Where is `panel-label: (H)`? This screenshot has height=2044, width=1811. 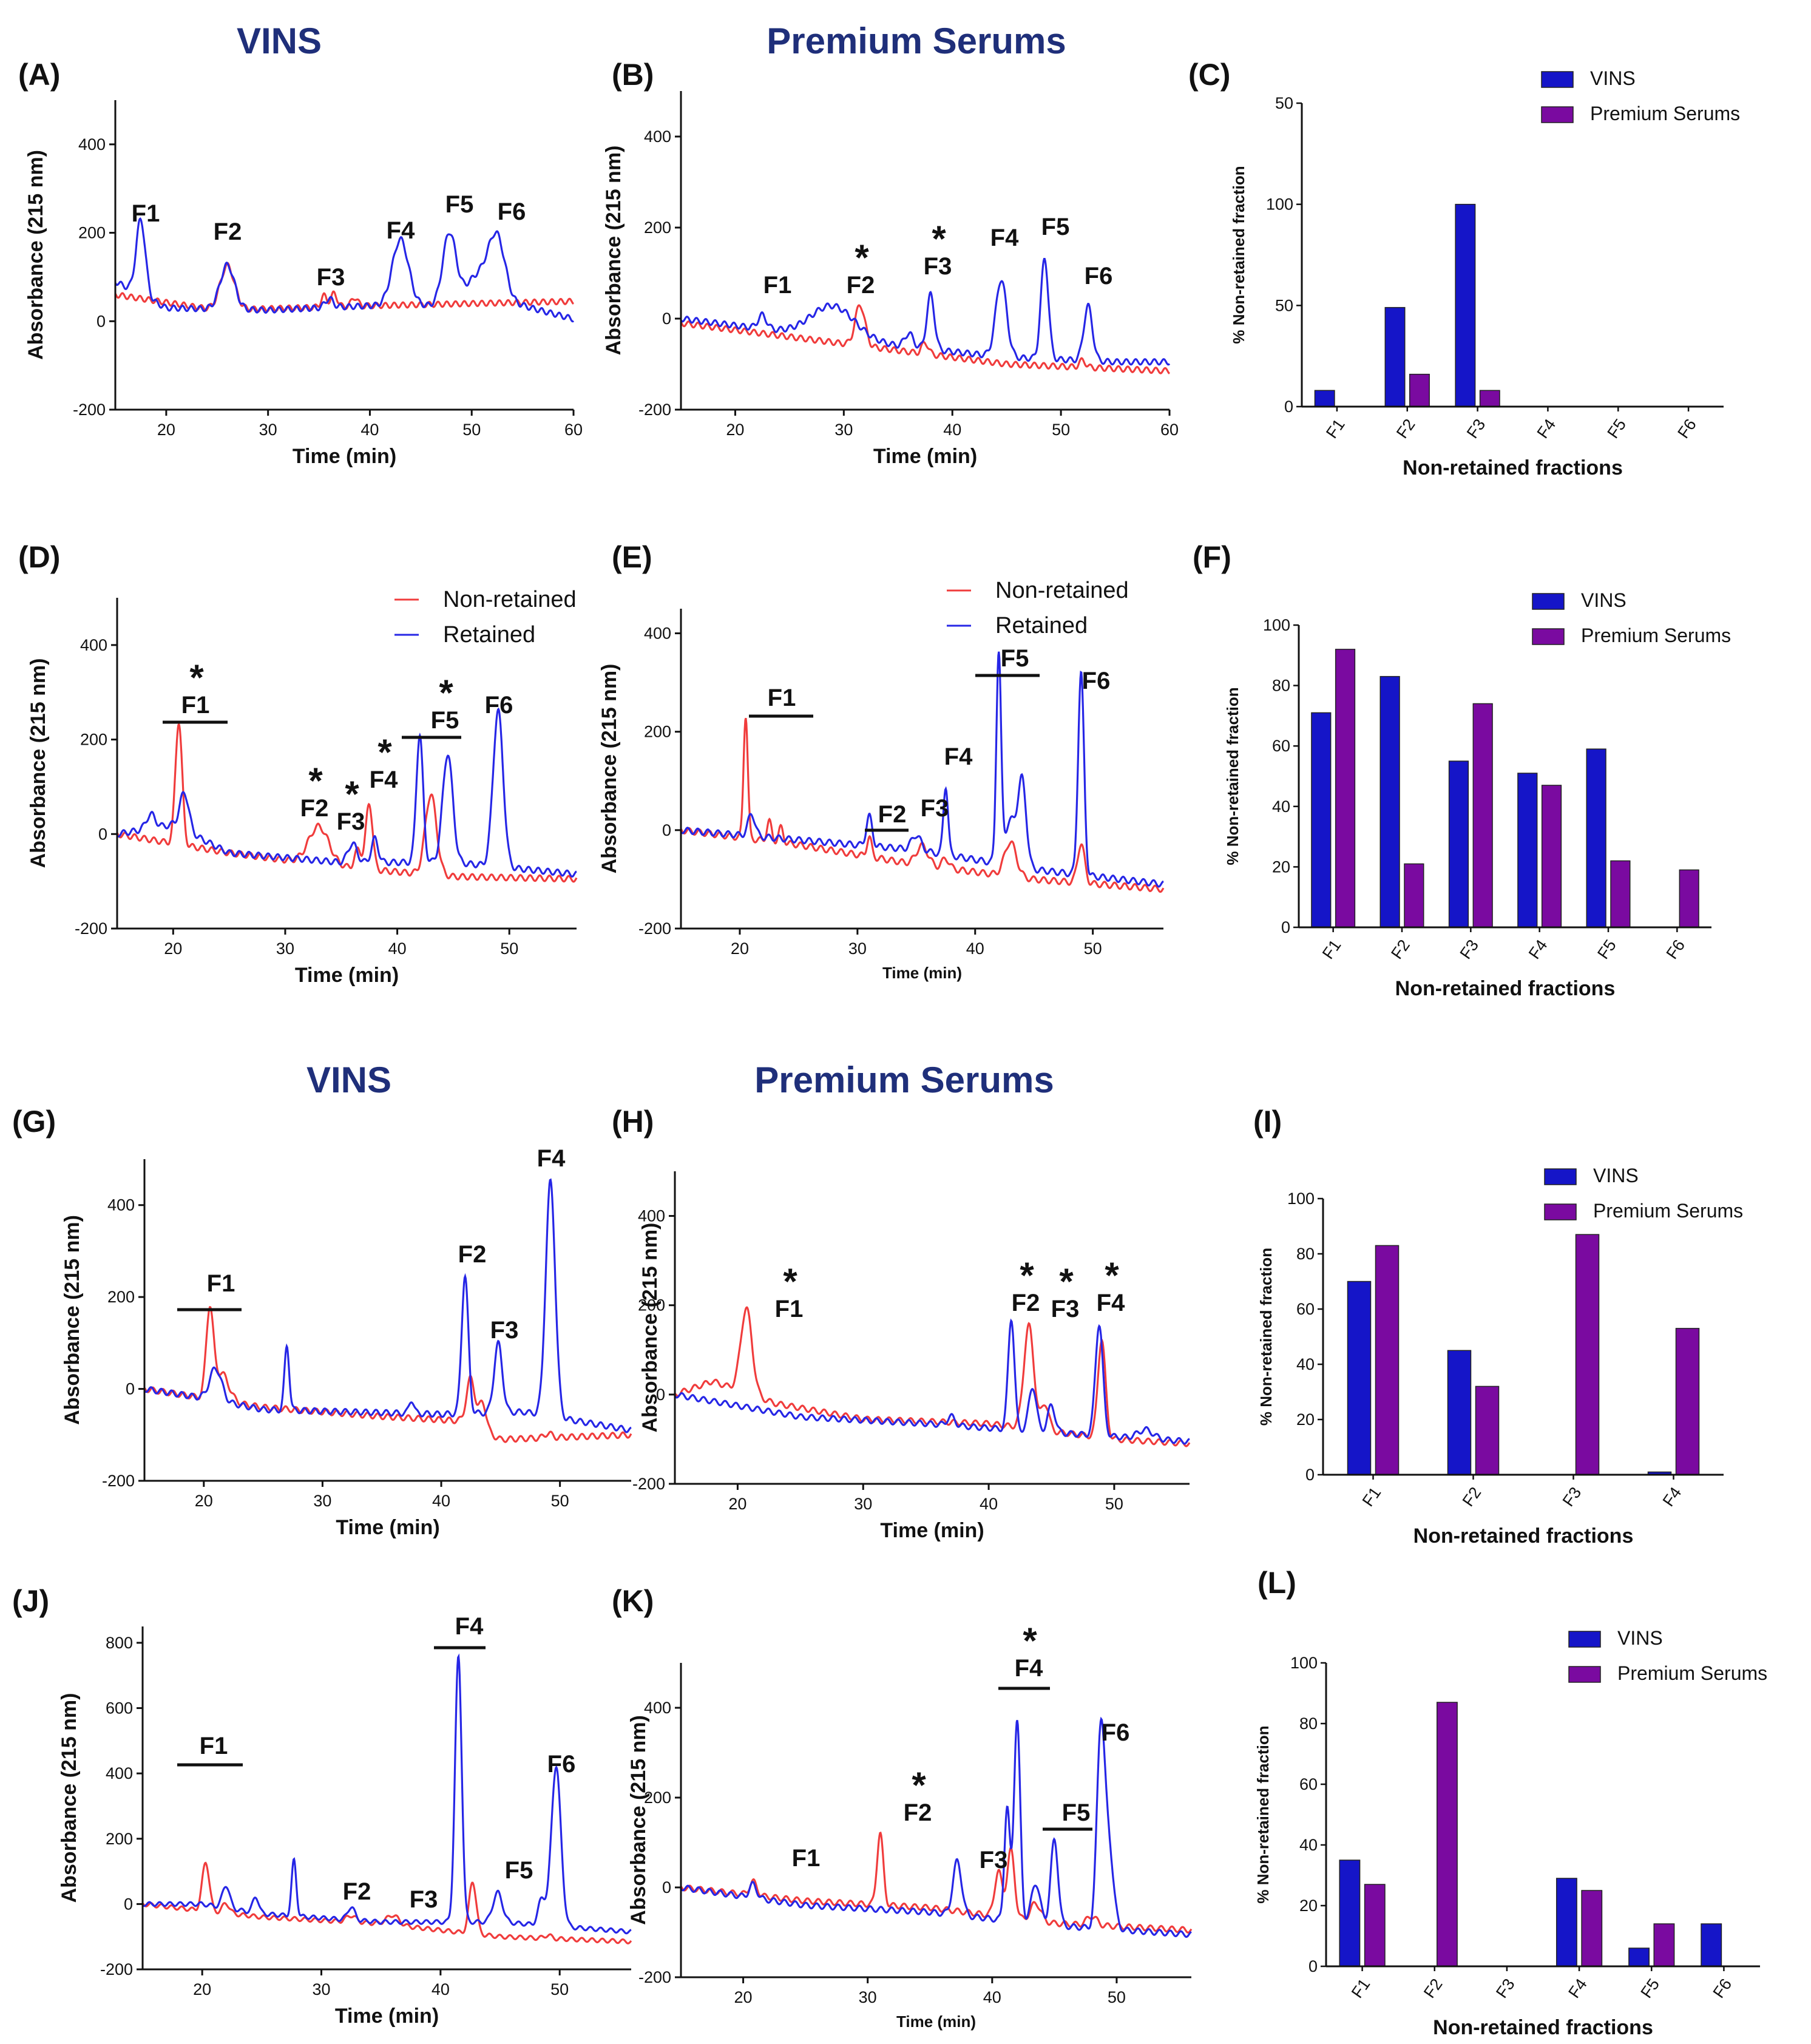
panel-label: (H) is located at coordinates (633, 1122).